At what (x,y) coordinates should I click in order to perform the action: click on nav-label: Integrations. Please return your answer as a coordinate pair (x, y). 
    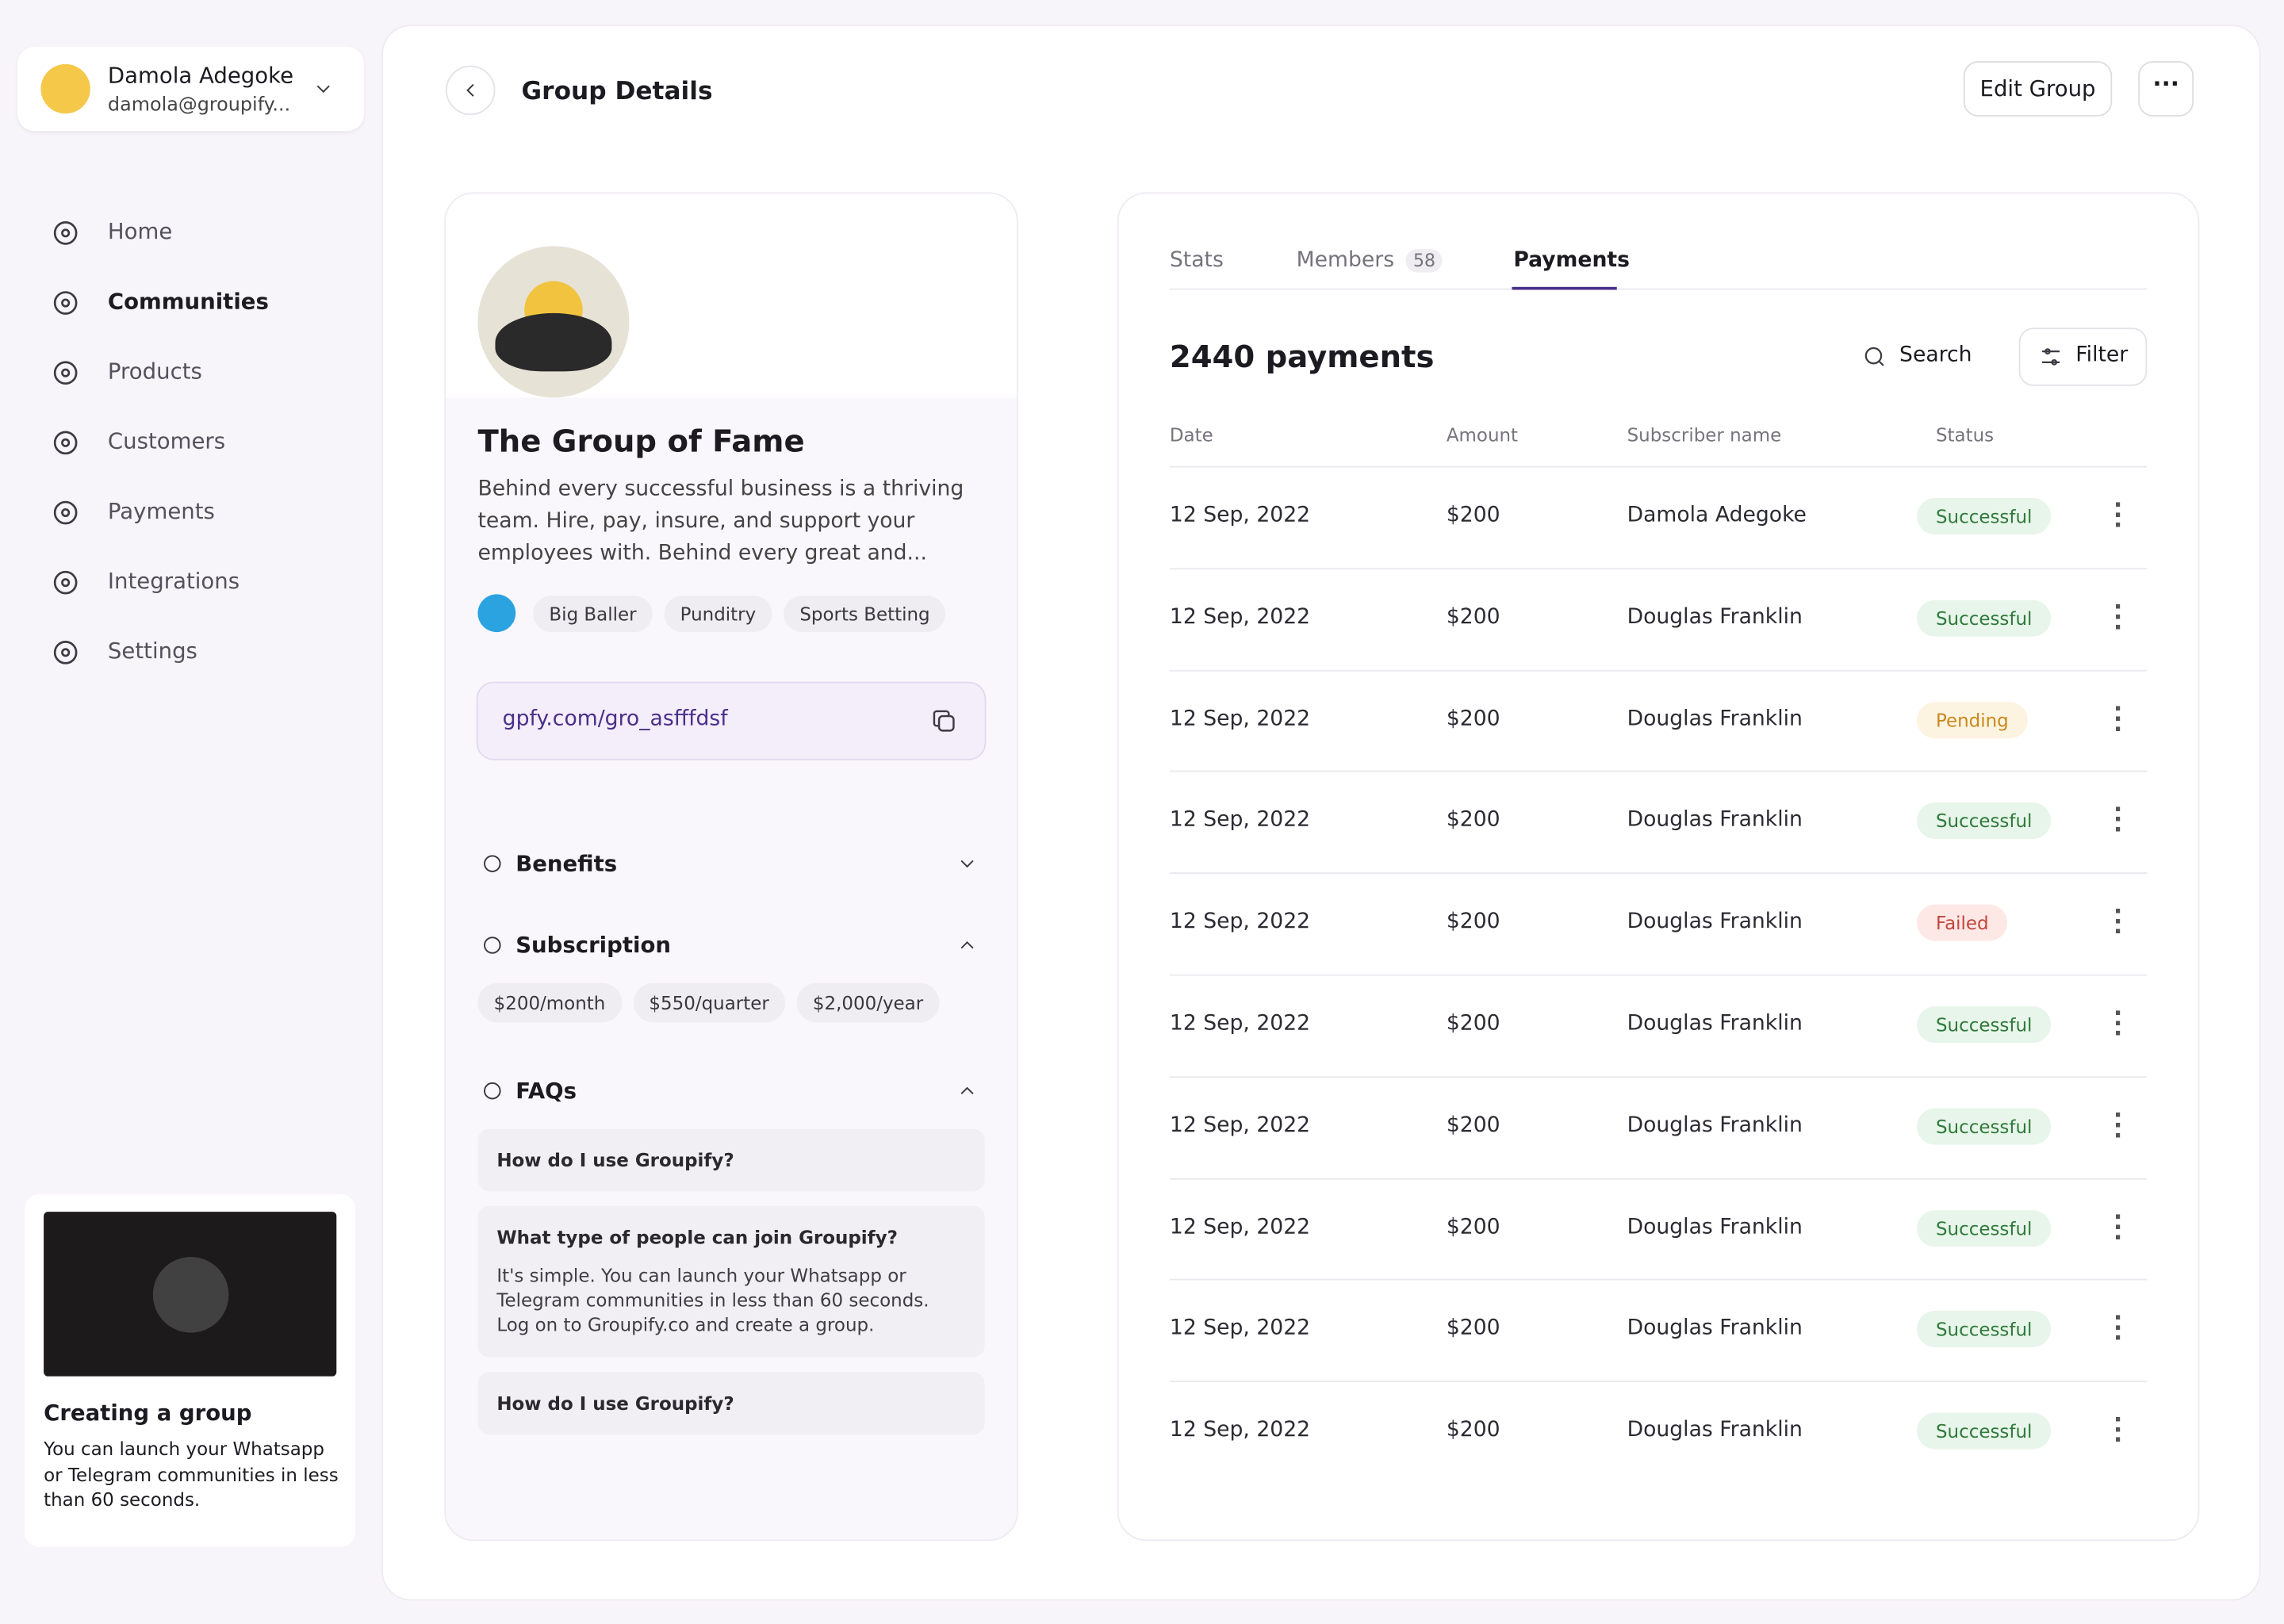
    Looking at the image, I should click on (173, 581).